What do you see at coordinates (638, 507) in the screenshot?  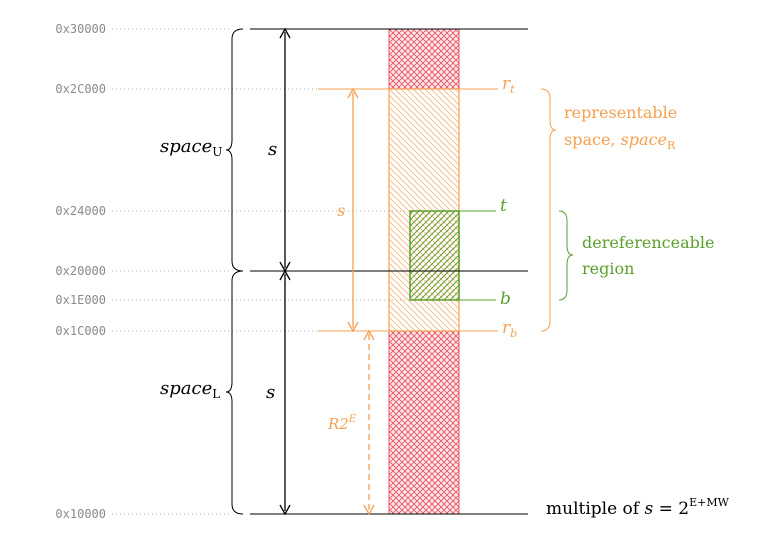 I see `multiple-of-s-label: multiple of s = 2E+MW` at bounding box center [638, 507].